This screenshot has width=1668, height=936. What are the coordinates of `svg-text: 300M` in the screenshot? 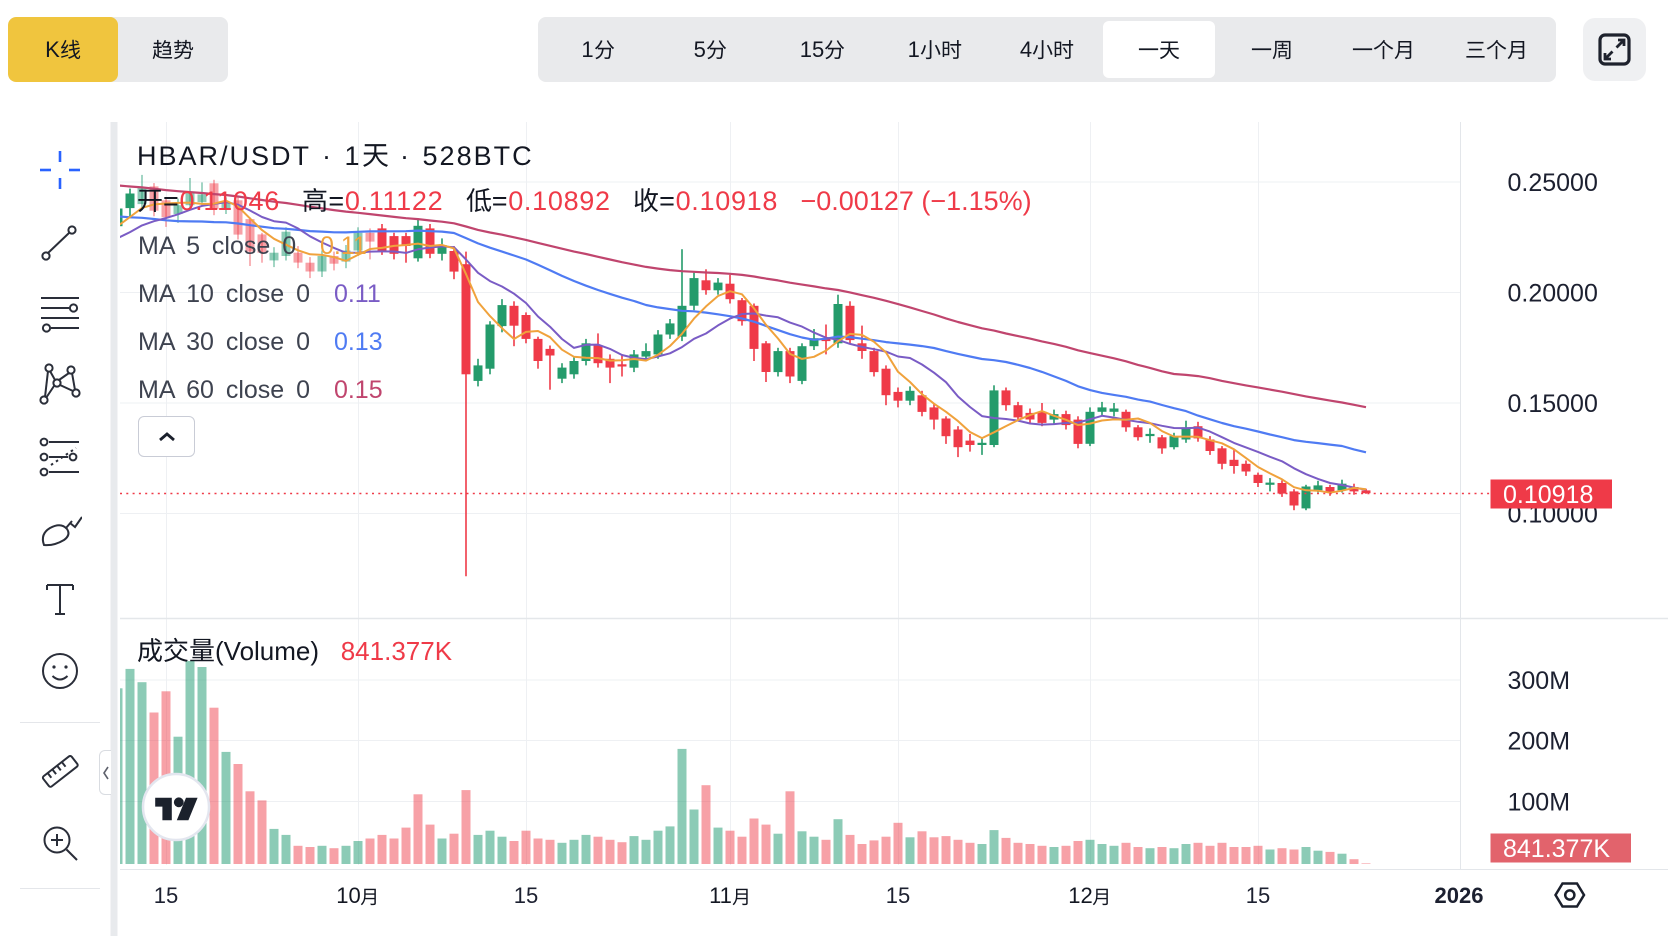 It's located at (1539, 681).